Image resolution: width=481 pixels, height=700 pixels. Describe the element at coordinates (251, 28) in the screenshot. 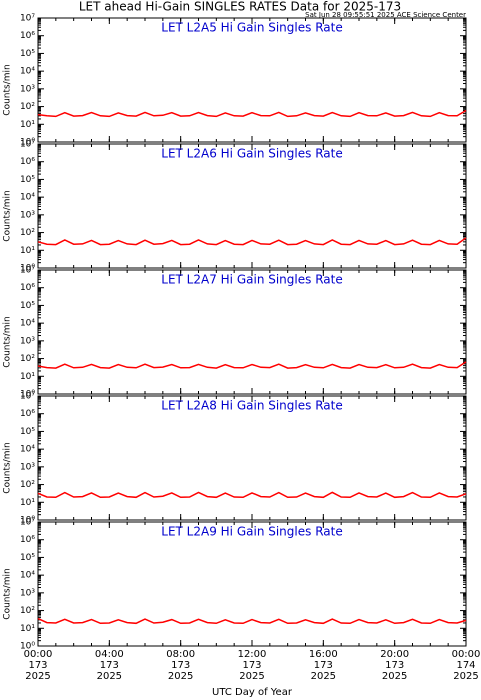

I see `panel-title: LET L2A5 Hi Gain Singles Rate` at that location.